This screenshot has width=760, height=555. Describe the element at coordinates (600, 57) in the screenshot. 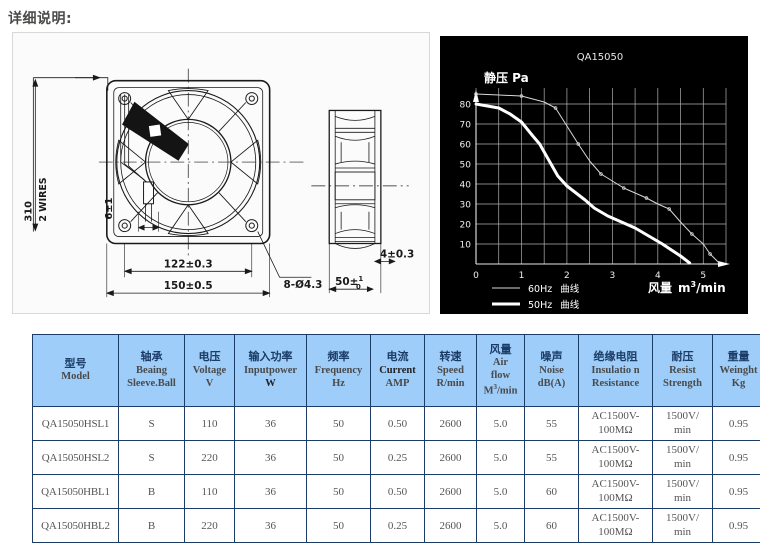

I see `chart-title: QA15050` at that location.